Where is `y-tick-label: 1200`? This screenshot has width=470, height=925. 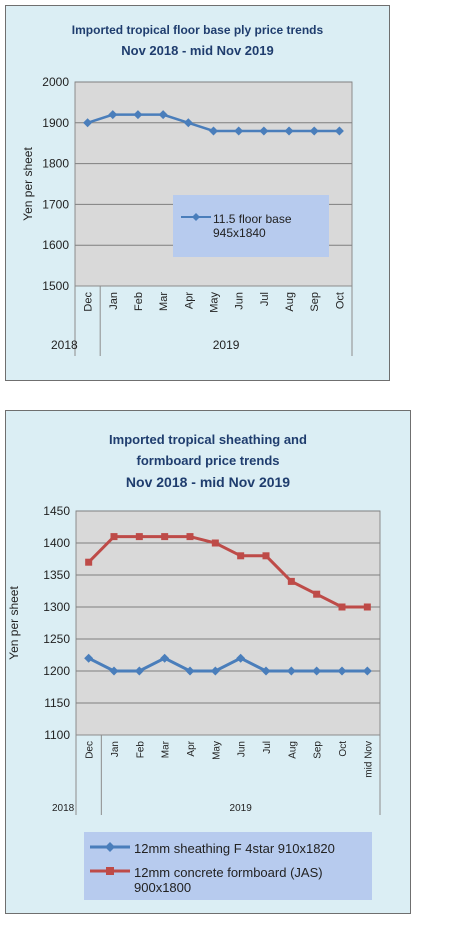 y-tick-label: 1200 is located at coordinates (56, 671).